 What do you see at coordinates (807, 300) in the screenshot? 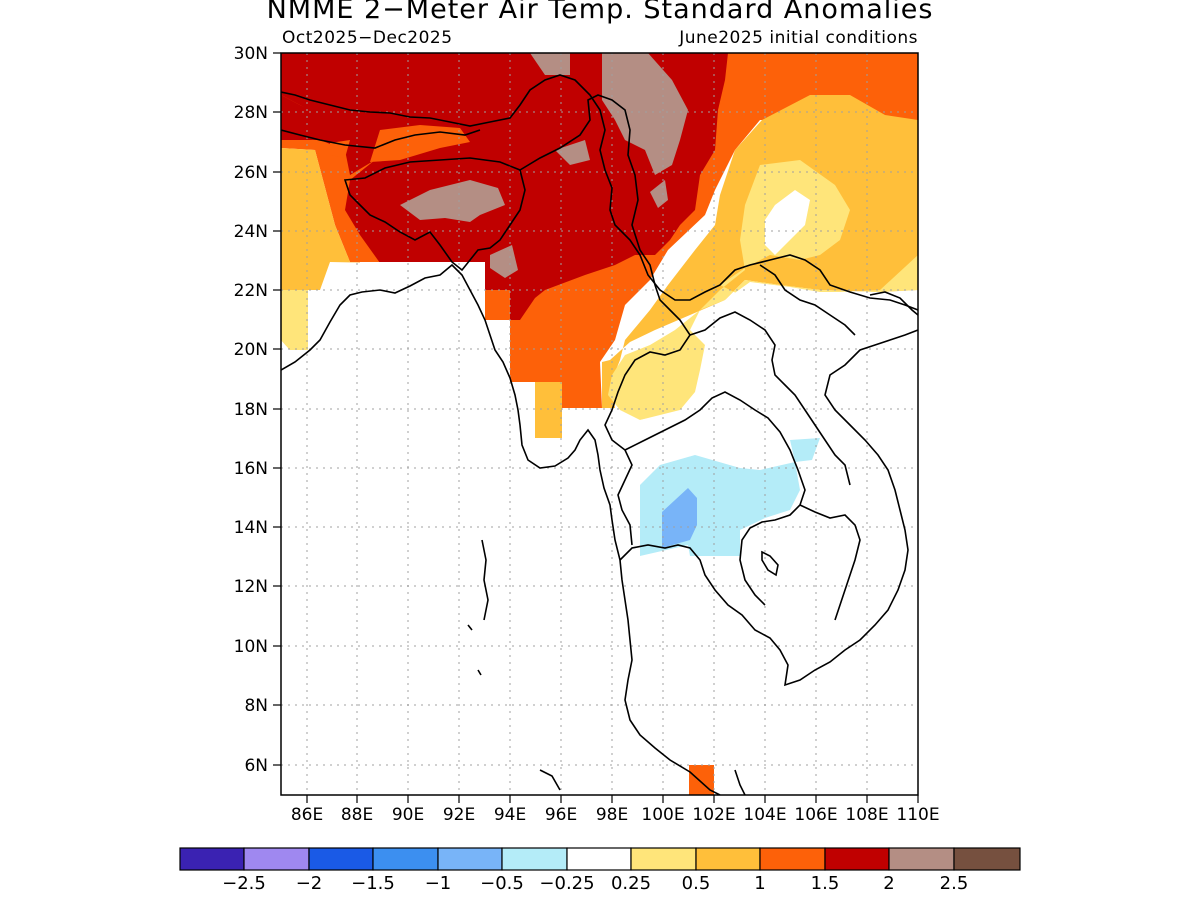
I see `border-vietnam-north` at bounding box center [807, 300].